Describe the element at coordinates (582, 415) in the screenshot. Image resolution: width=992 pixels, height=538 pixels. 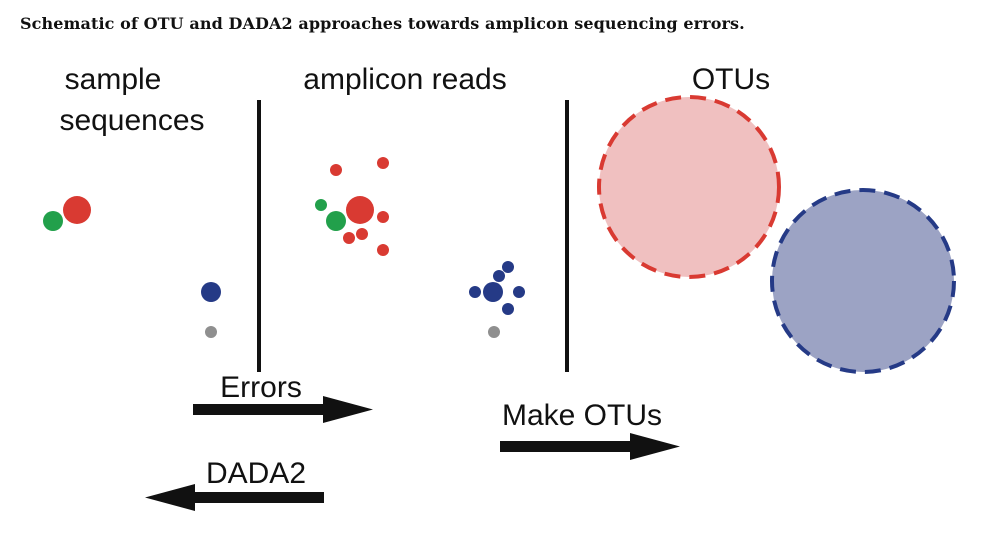
I see `label-make-otus: Make OTUs` at that location.